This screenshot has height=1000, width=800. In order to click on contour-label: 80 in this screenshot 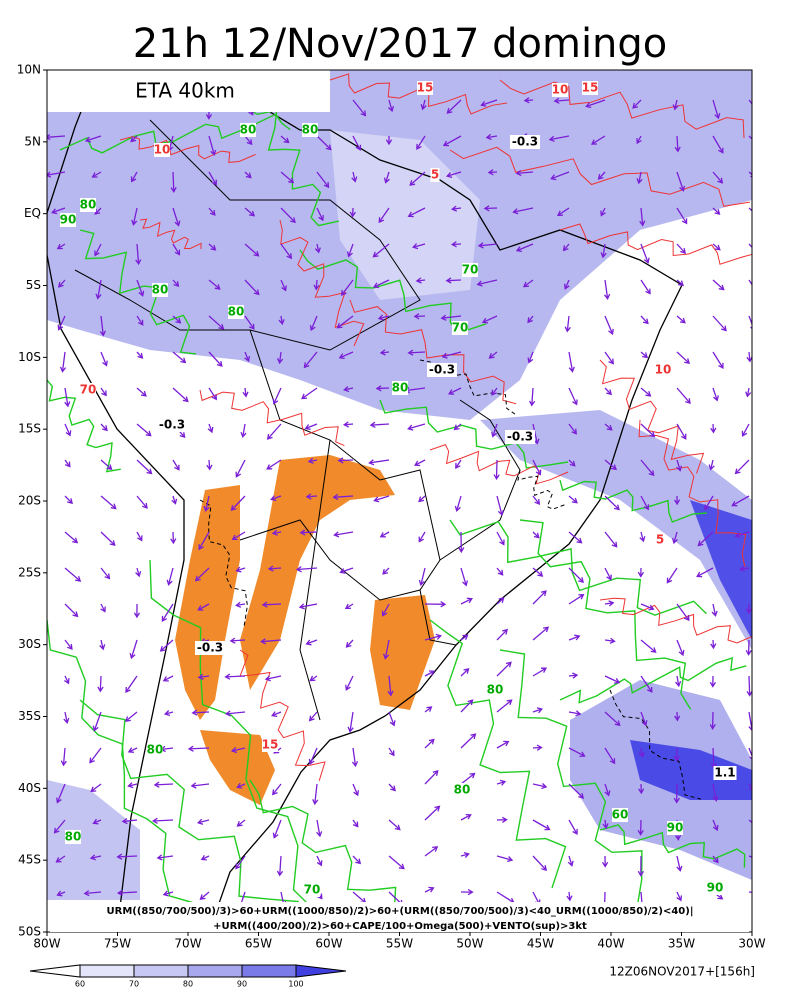, I will do `click(236, 312)`.